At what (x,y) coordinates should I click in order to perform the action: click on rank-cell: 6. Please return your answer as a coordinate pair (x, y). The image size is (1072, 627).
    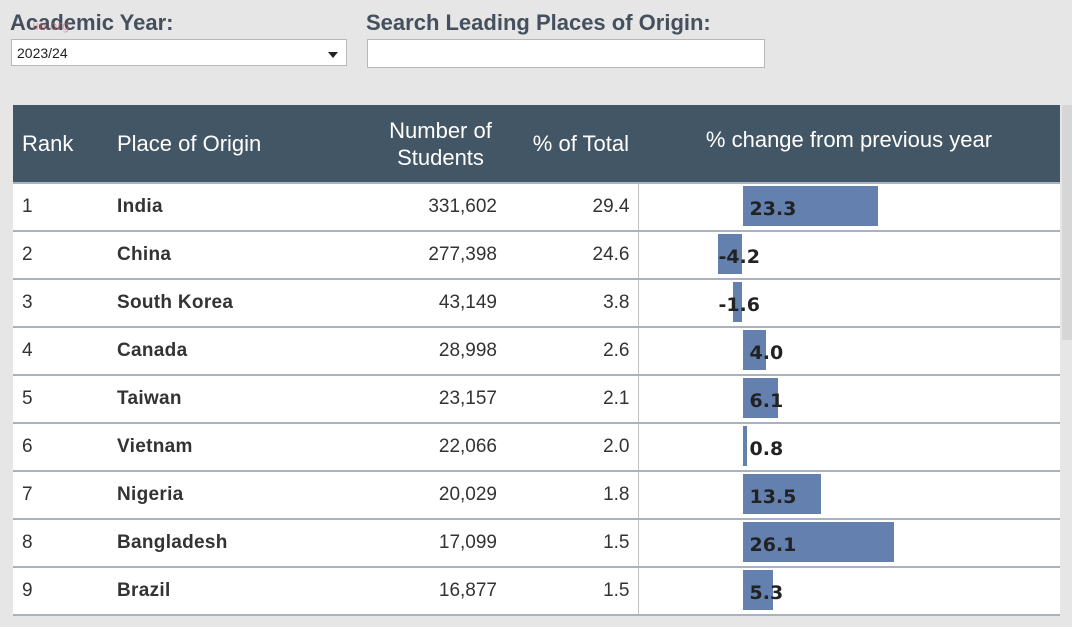
    Looking at the image, I should click on (58, 447).